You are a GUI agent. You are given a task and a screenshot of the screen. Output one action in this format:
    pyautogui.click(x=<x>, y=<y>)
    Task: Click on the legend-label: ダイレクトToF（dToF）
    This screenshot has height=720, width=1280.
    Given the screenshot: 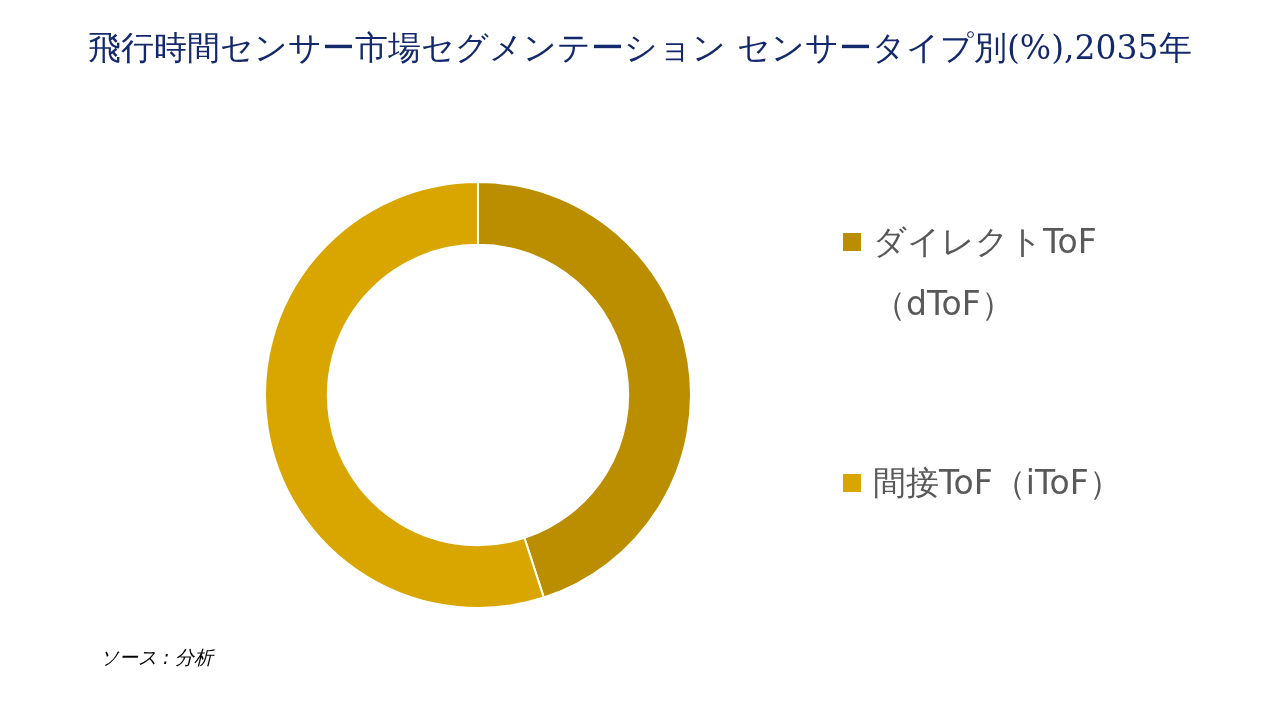 What is the action you would take?
    pyautogui.click(x=985, y=272)
    